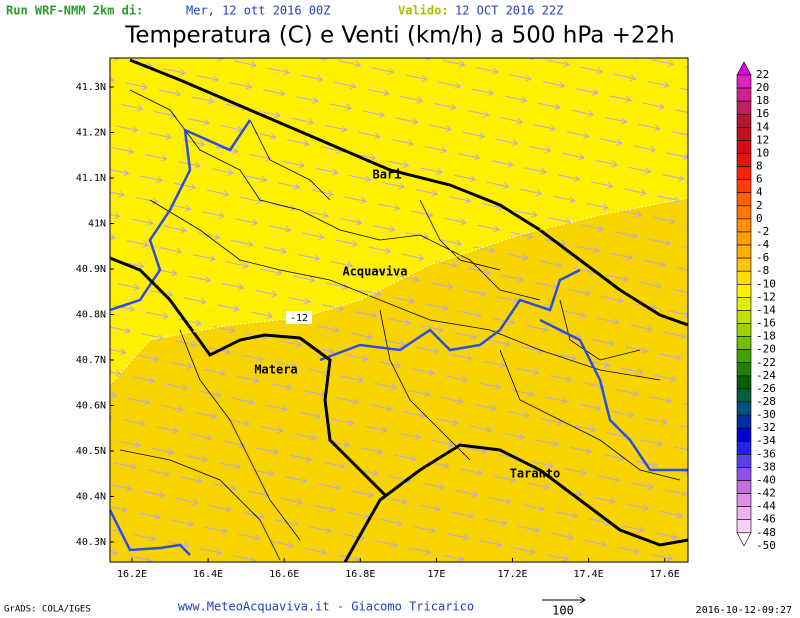 Image resolution: width=800 pixels, height=618 pixels. What do you see at coordinates (535, 474) in the screenshot?
I see `place-label: Taranto` at bounding box center [535, 474].